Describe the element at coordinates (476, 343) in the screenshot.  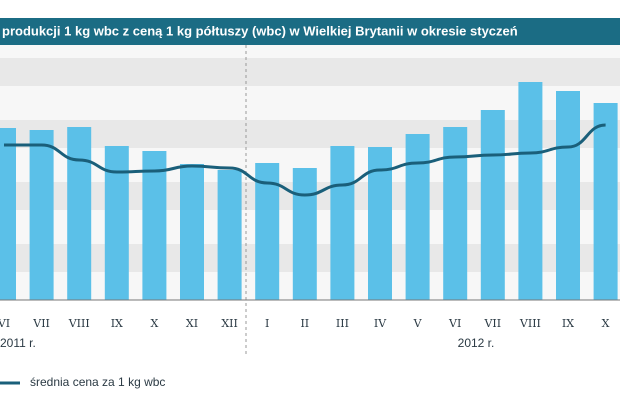
I see `group-label: 2012 r.` at that location.